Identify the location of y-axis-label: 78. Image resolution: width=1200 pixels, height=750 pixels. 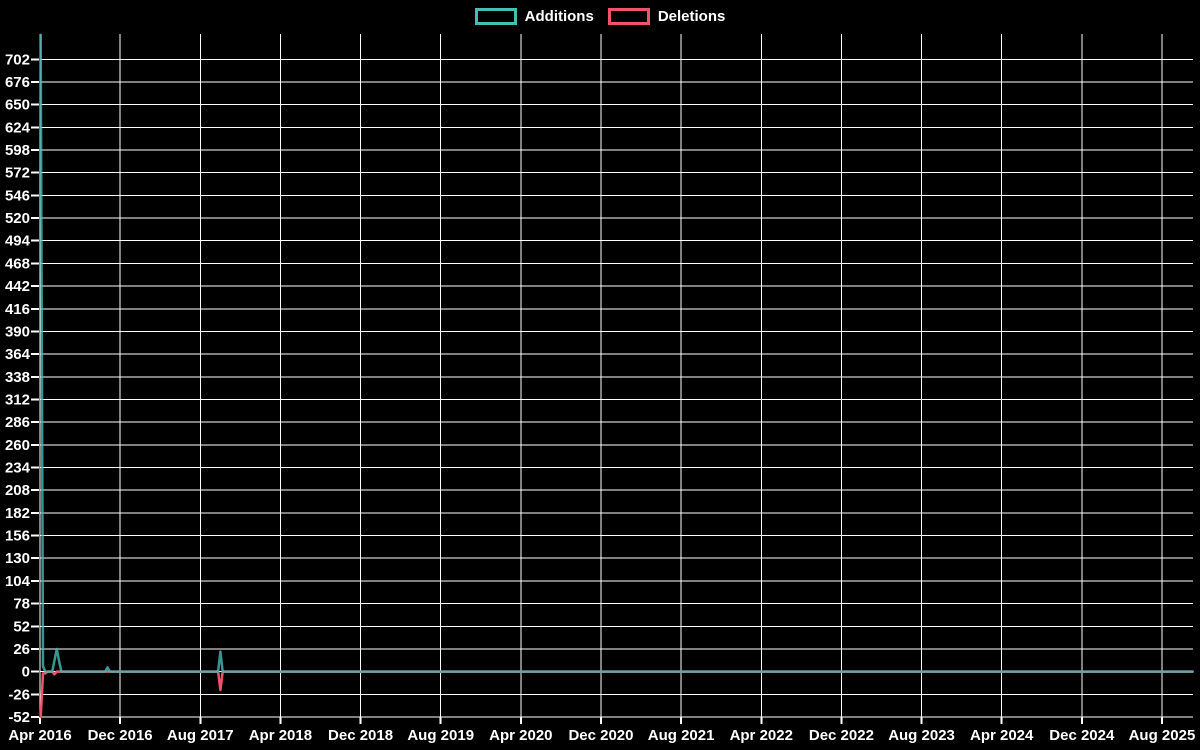
(21, 604).